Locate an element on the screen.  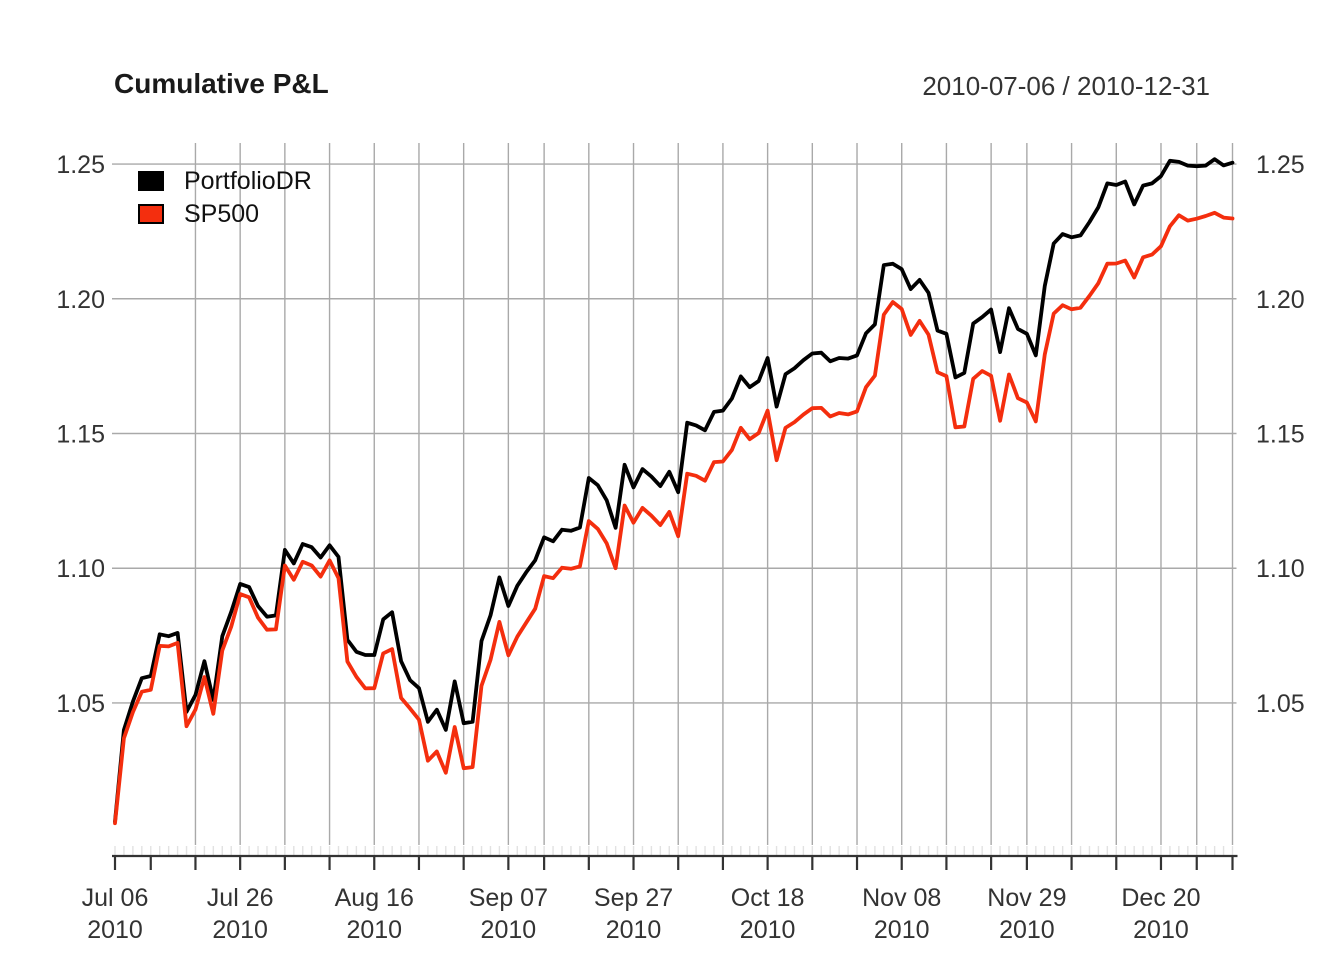
x-axis-label-date: Nov 29 is located at coordinates (1026, 898).